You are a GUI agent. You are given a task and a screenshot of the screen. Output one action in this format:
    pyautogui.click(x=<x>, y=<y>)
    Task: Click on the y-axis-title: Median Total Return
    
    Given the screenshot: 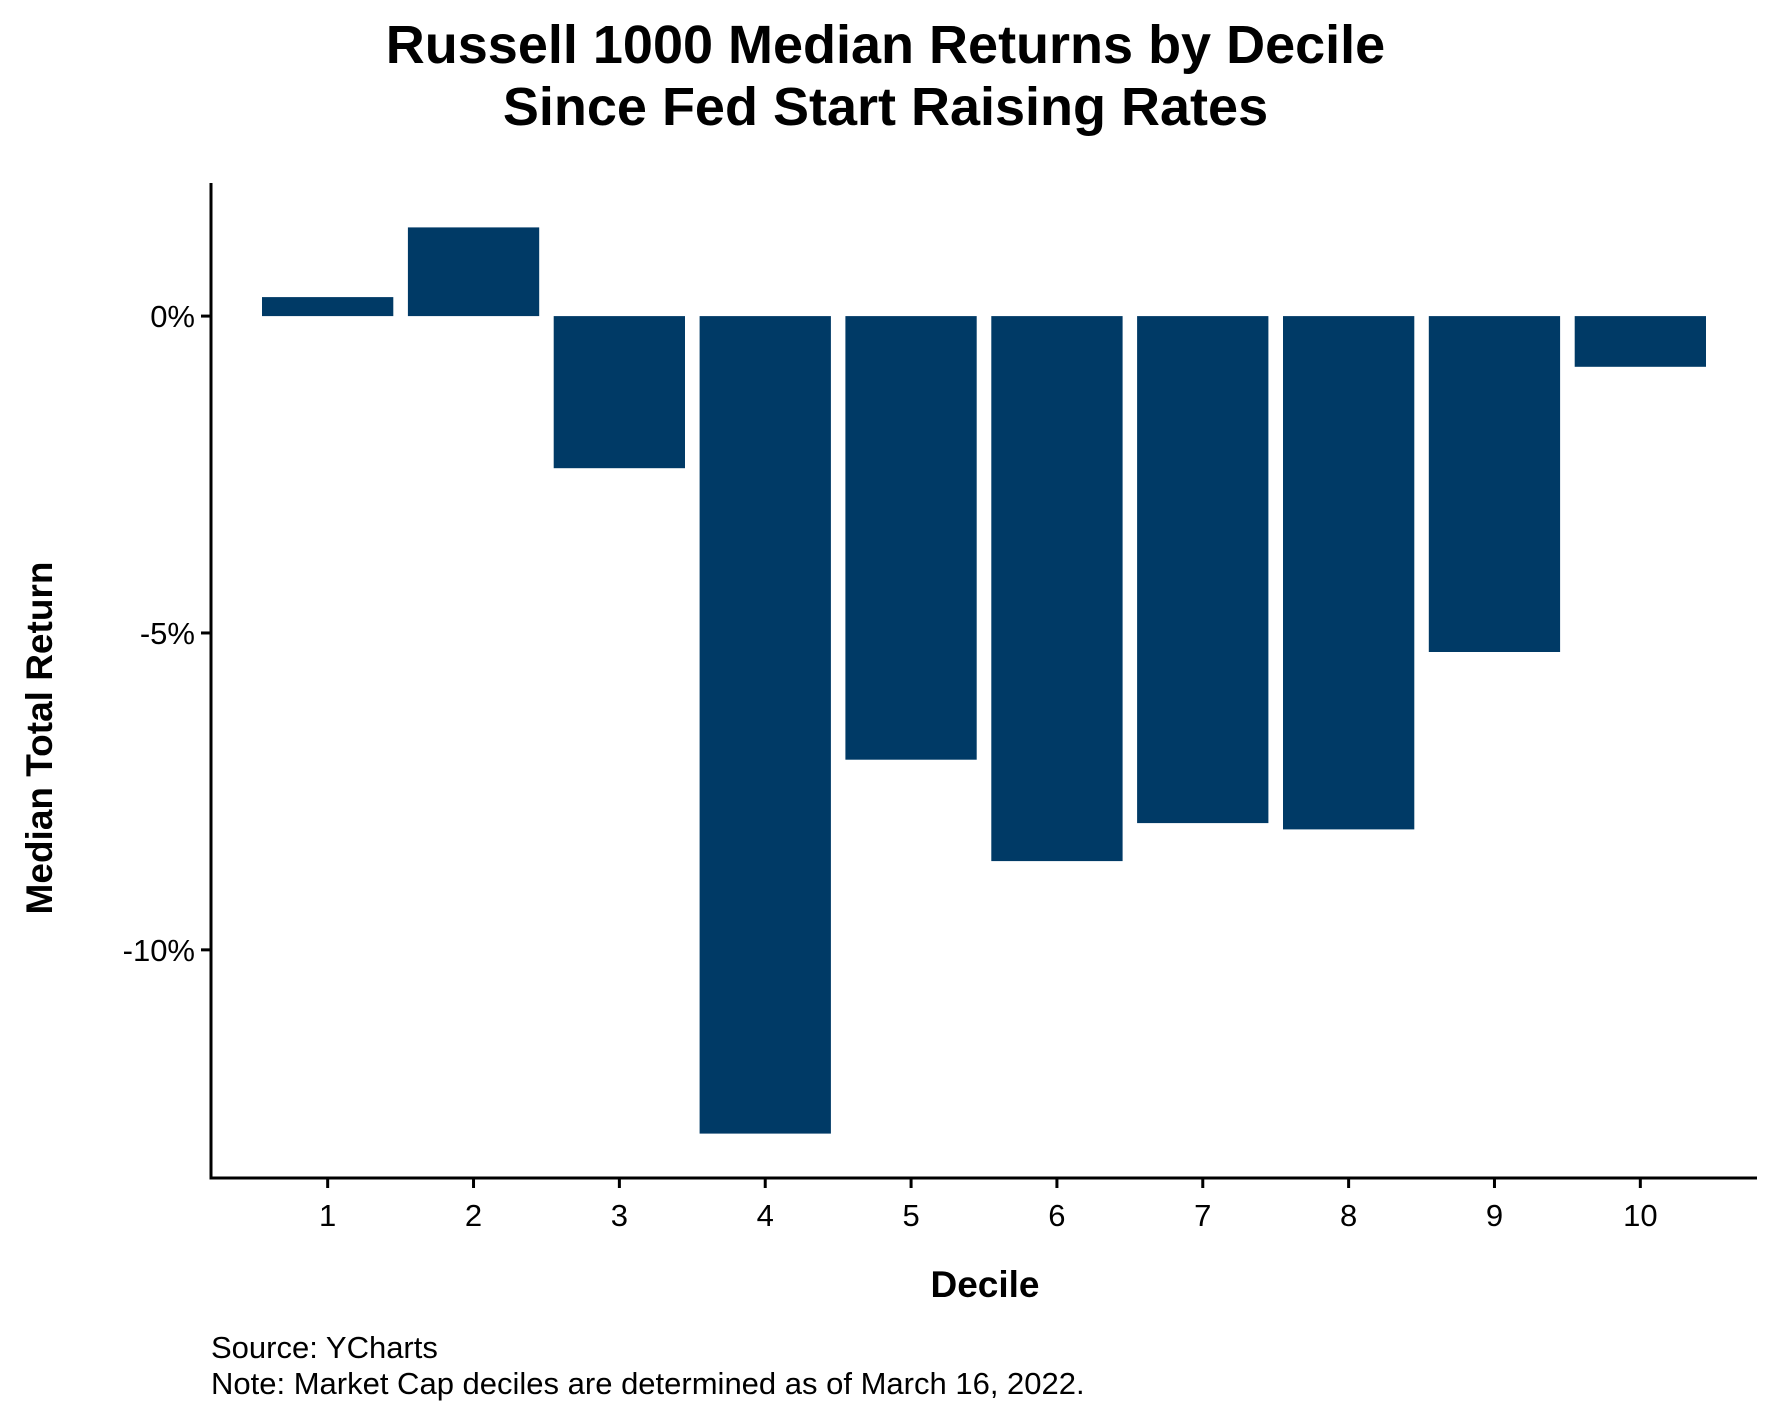 What is the action you would take?
    pyautogui.click(x=39, y=738)
    